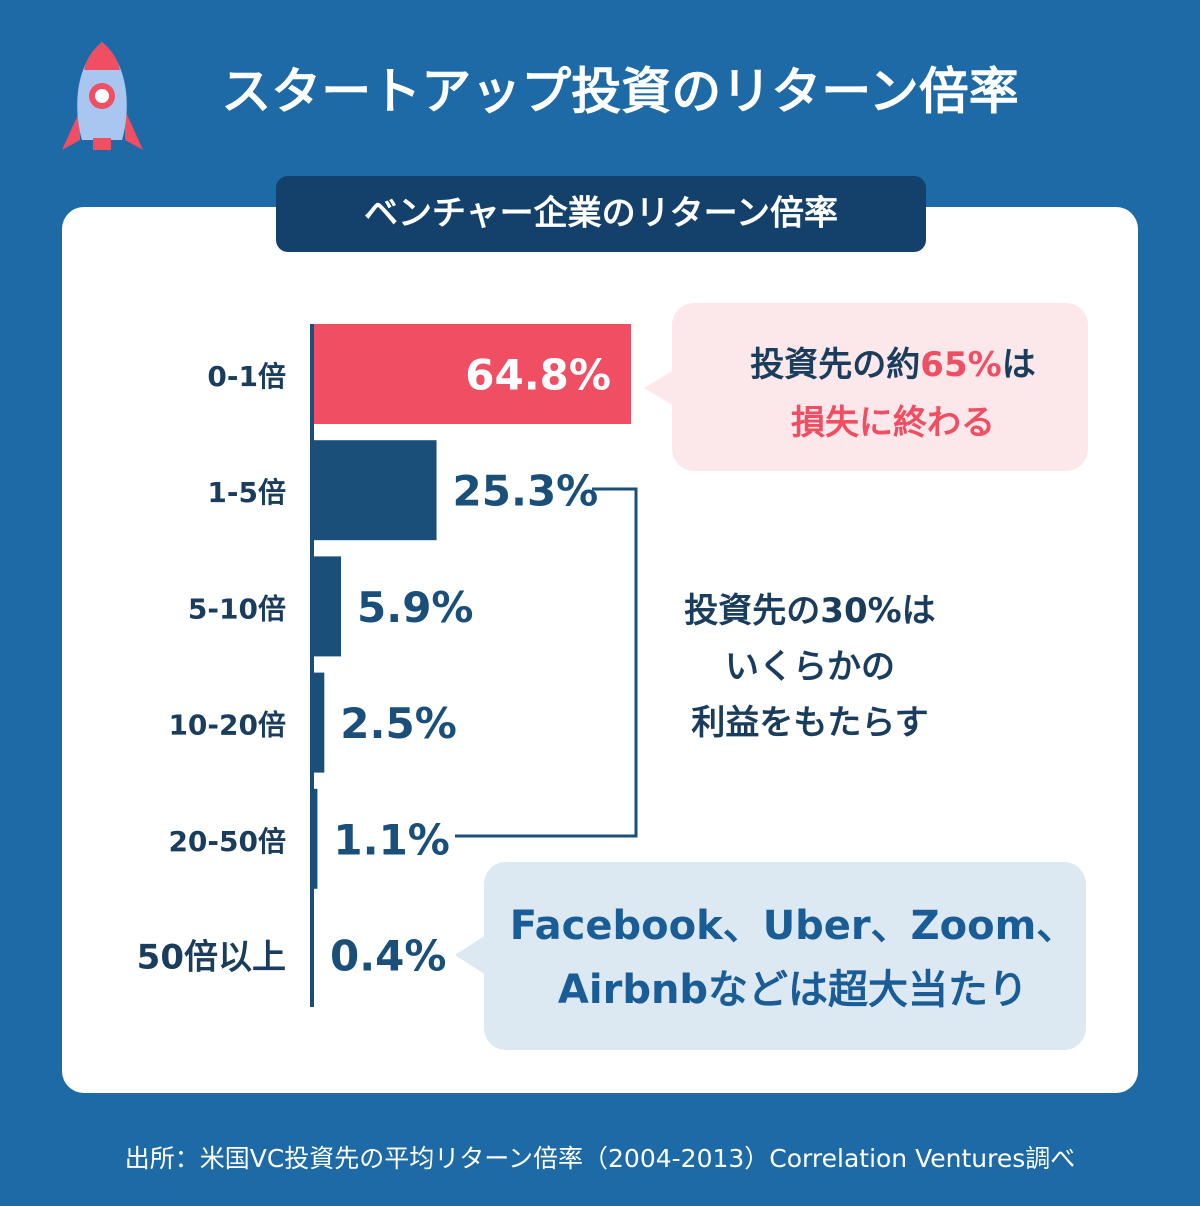 Image resolution: width=1200 pixels, height=1206 pixels. What do you see at coordinates (237, 608) in the screenshot?
I see `y-tick-label: 5-10倍` at bounding box center [237, 608].